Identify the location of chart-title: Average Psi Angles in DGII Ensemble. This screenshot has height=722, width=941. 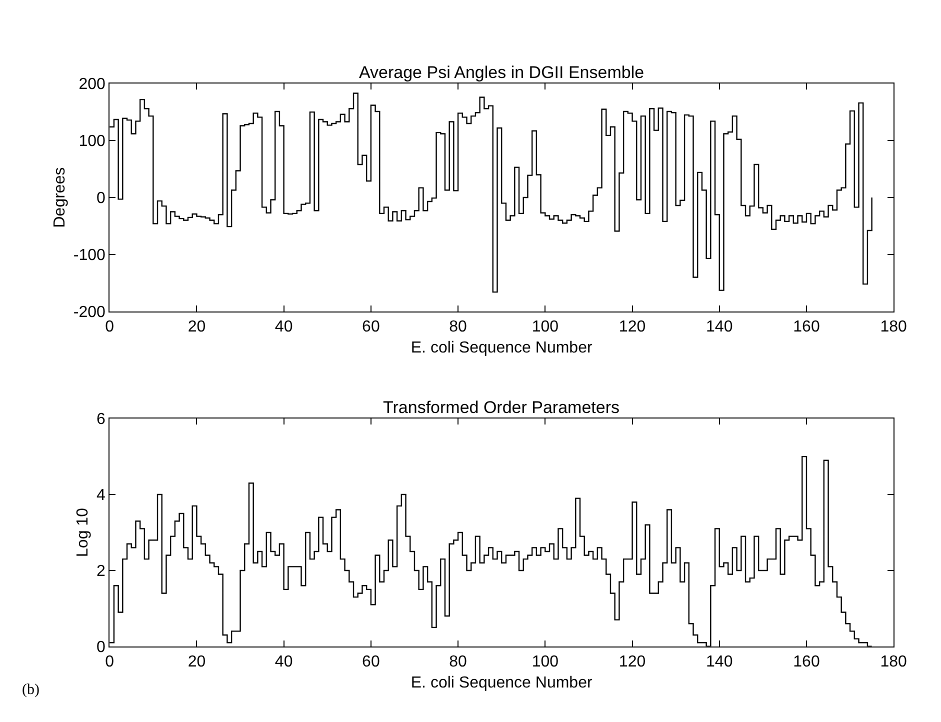
(501, 72).